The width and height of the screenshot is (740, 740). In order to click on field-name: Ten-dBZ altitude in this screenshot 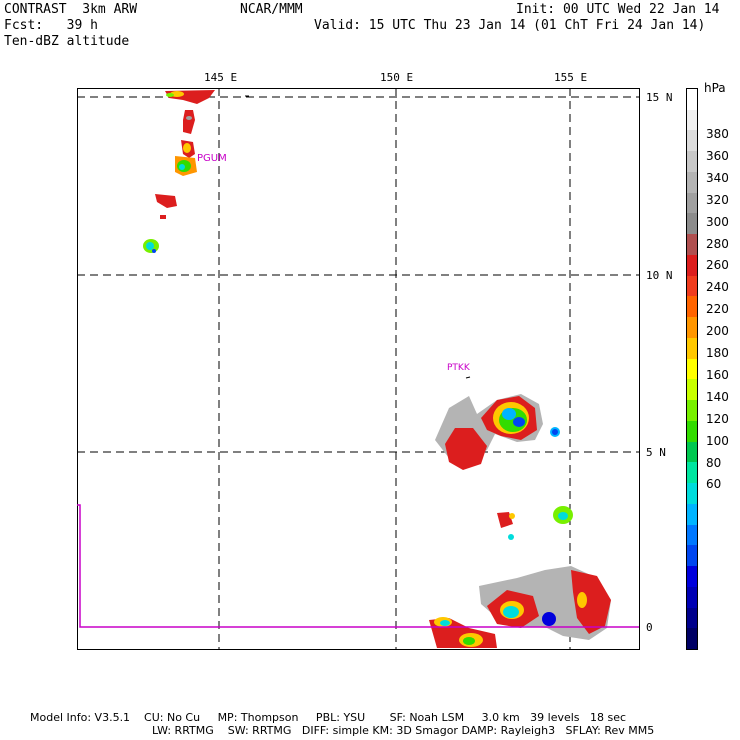, I will do `click(67, 41)`.